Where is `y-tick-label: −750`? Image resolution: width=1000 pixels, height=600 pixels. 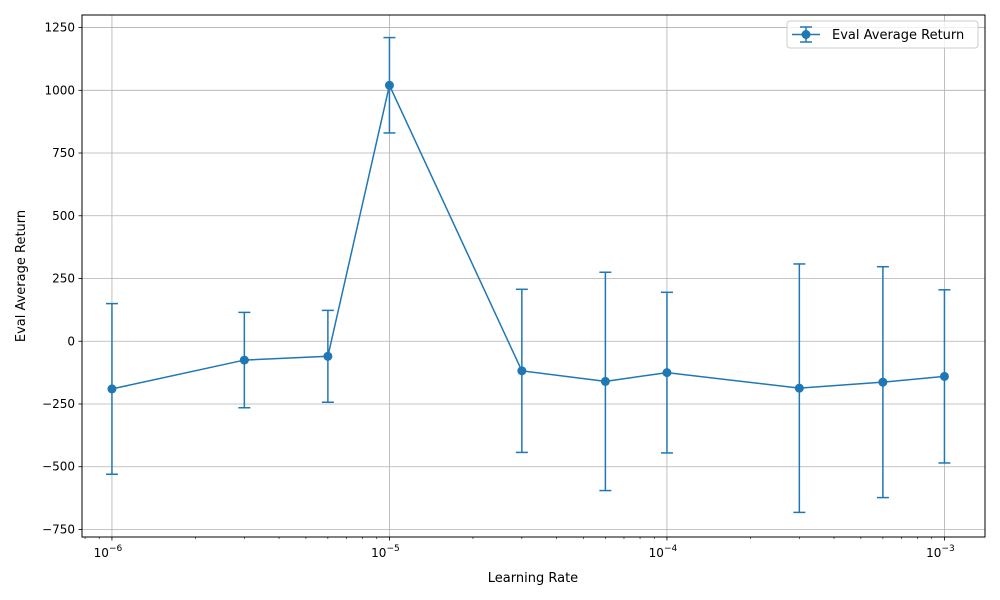 y-tick-label: −750 is located at coordinates (58, 529).